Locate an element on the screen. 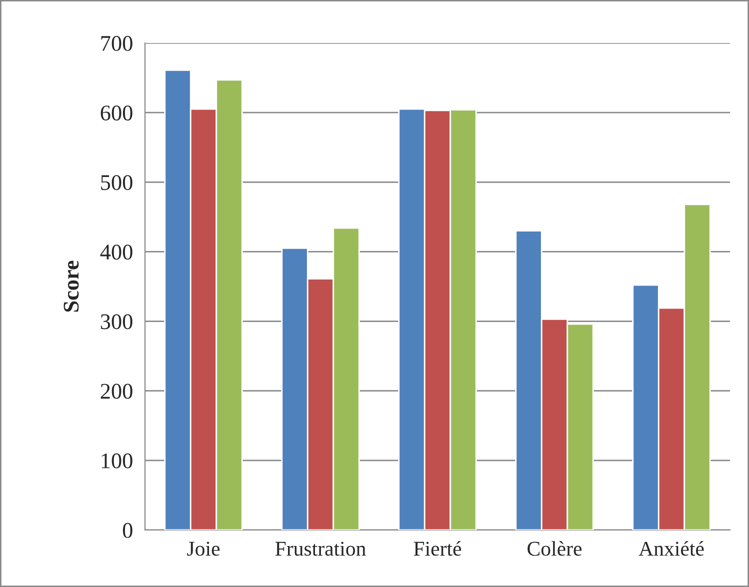 This screenshot has width=749, height=587. y-tick-label: 700 is located at coordinates (116, 43).